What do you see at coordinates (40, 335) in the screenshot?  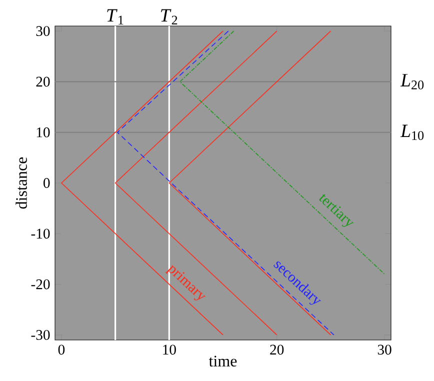 I see `y-tick-label: -30` at bounding box center [40, 335].